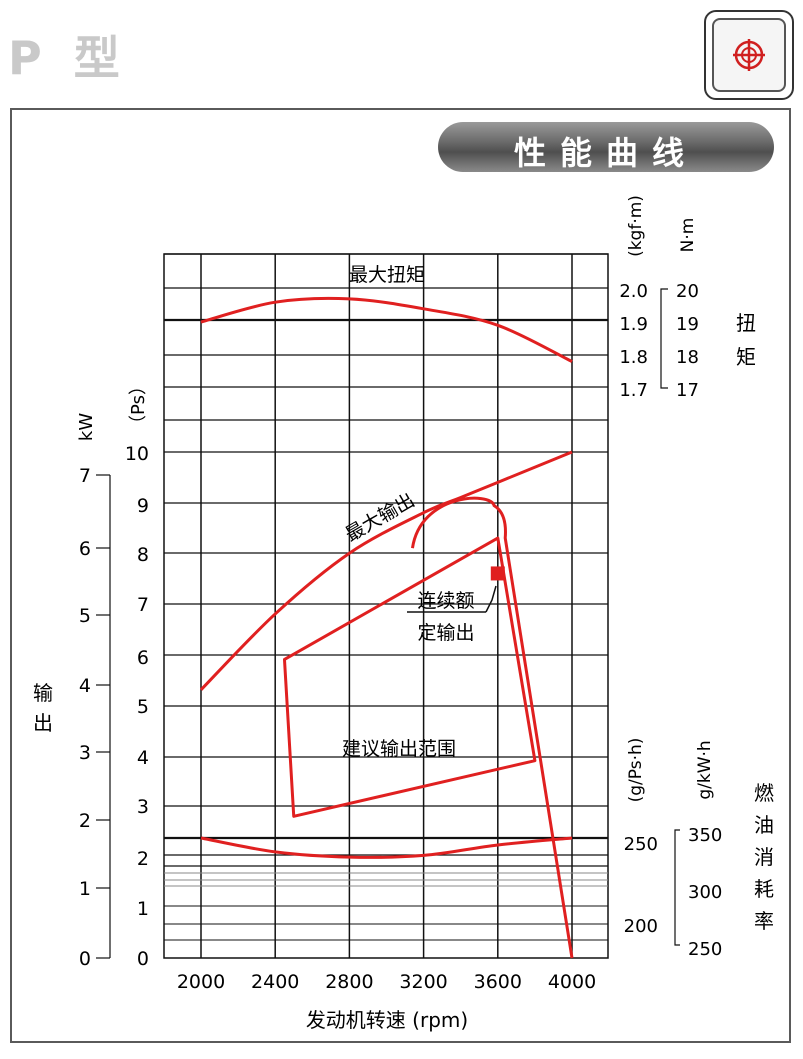  I want to click on torque-nm-tick-label: 20, so click(687, 291).